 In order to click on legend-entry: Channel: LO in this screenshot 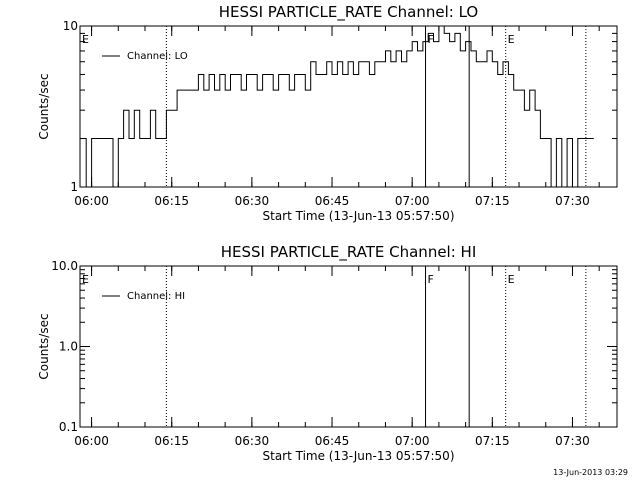, I will do `click(157, 56)`.